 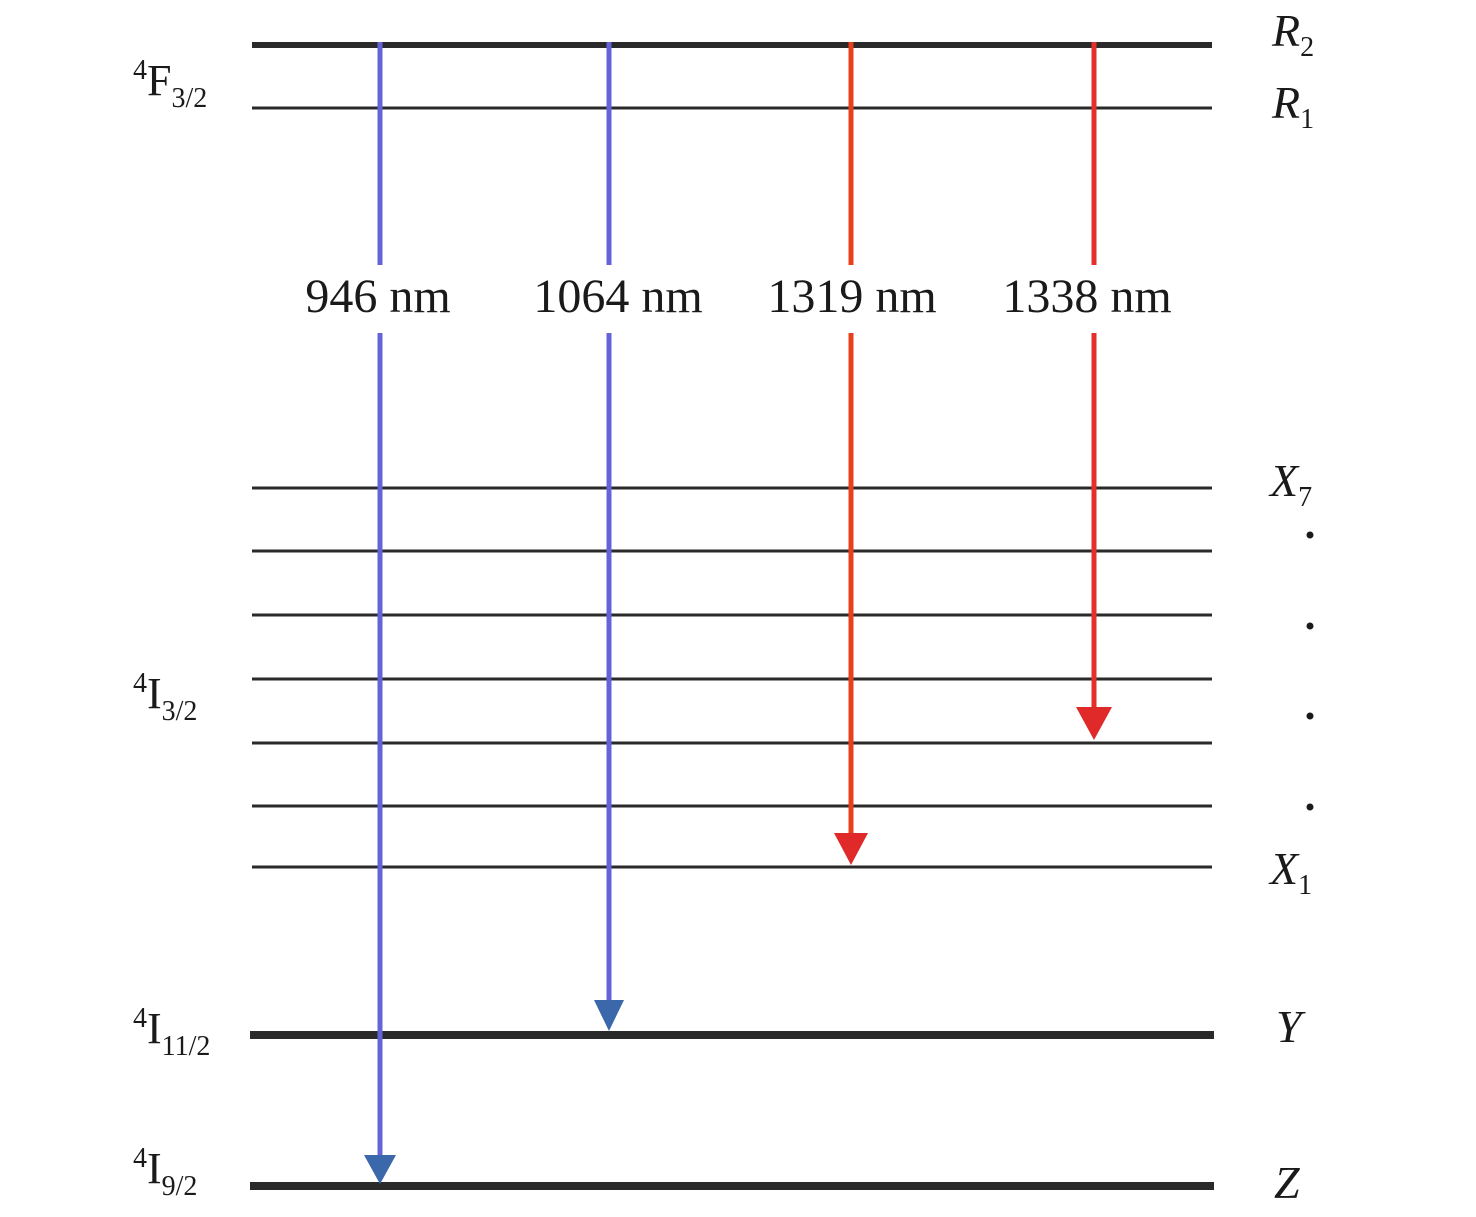 I want to click on subscript: 7, so click(x=1305, y=497).